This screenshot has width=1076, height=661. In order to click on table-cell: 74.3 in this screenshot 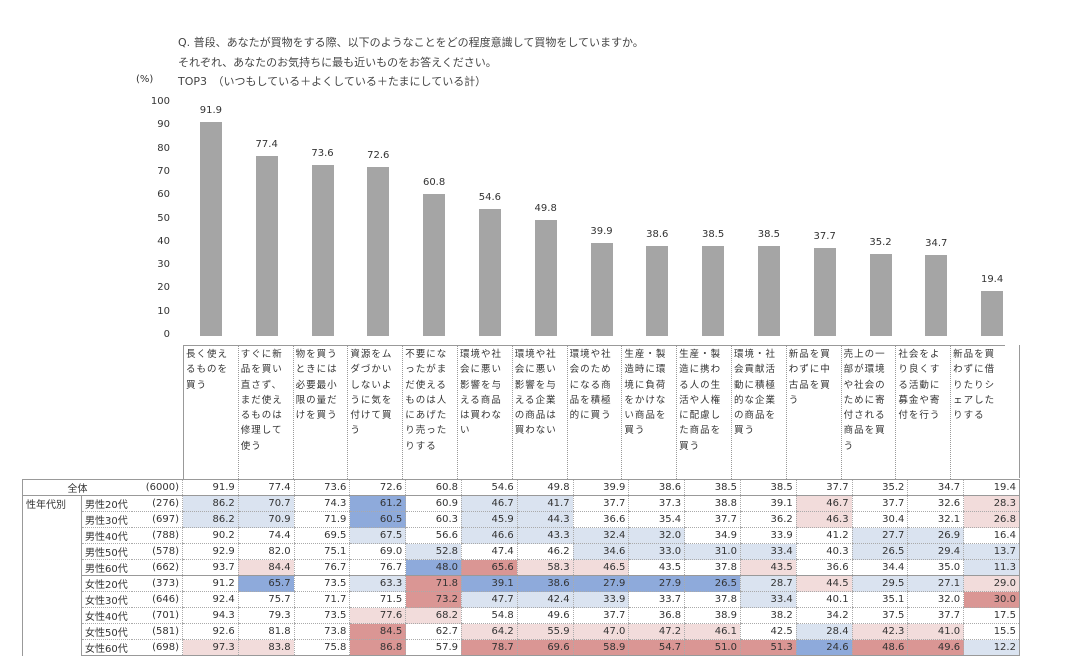, I will do `click(321, 503)`.